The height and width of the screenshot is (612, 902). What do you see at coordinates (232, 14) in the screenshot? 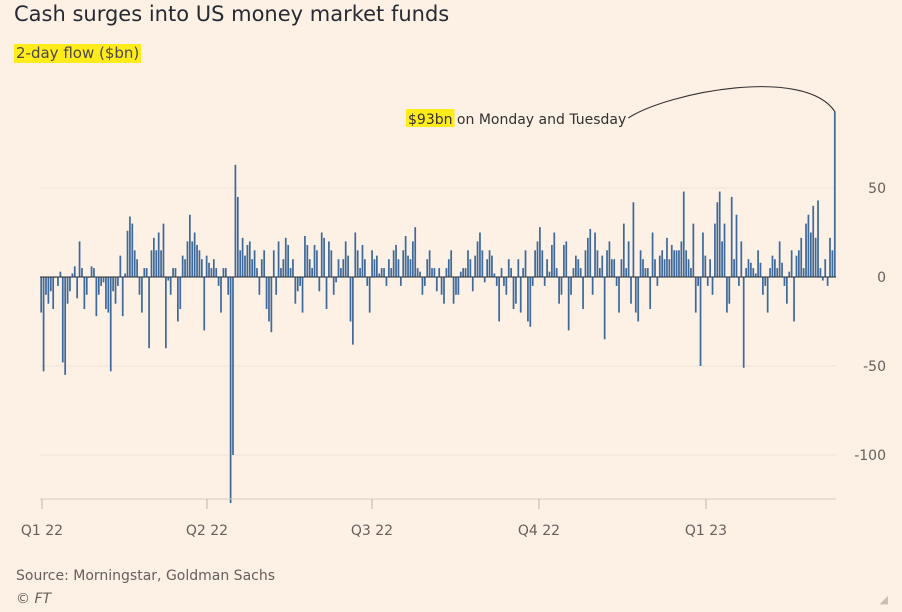
I see `chart-title: Cash surges into US money market funds` at bounding box center [232, 14].